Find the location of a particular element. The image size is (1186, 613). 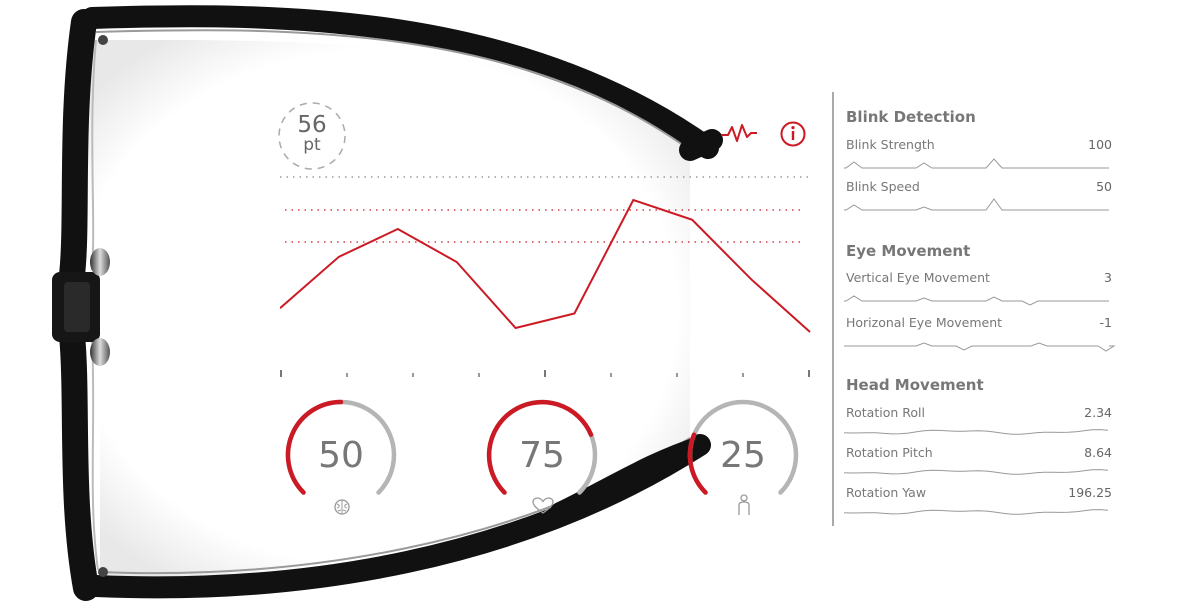

badge-ring is located at coordinates (312, 136).